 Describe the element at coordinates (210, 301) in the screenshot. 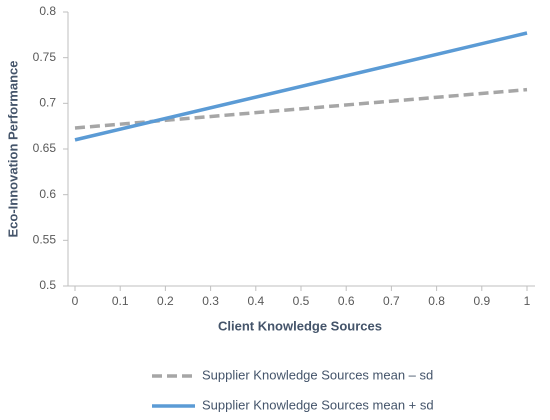

I see `x-tick-label: 0.3` at that location.